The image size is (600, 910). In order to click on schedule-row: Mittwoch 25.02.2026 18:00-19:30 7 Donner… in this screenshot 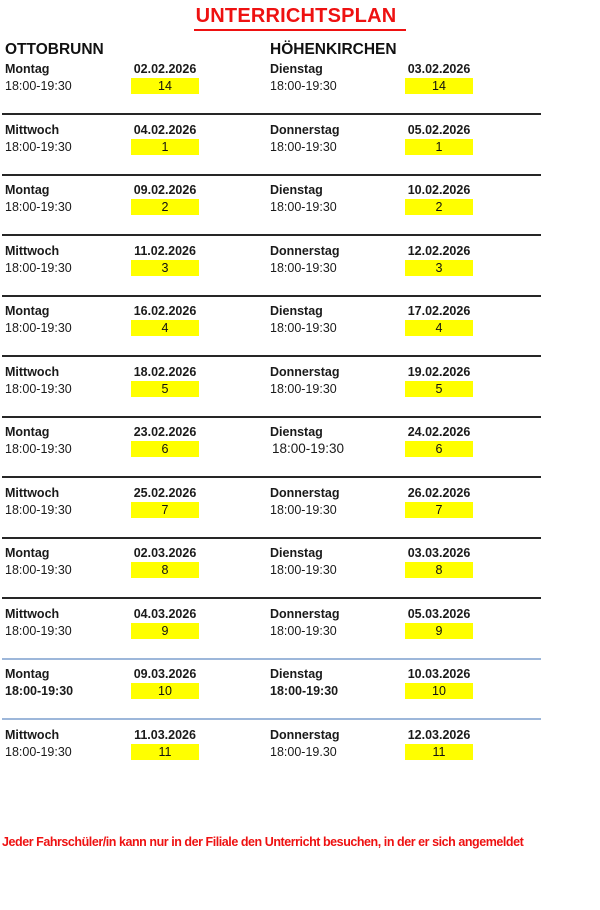, I will do `click(300, 510)`.